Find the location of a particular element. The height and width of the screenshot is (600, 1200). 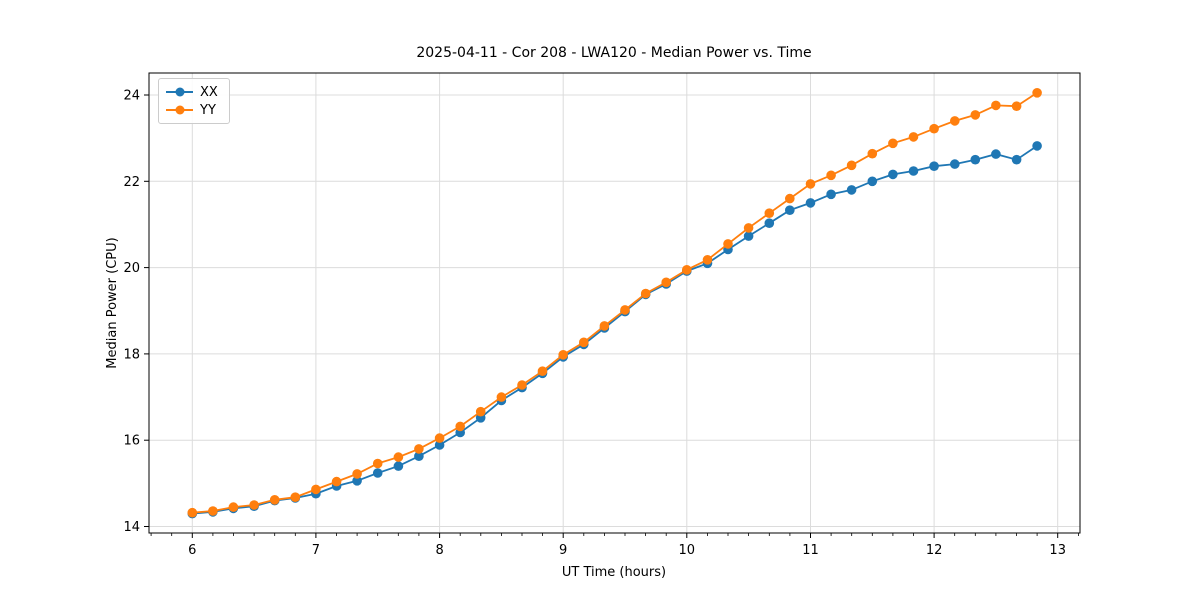

x-tick-label: 11 is located at coordinates (810, 550).